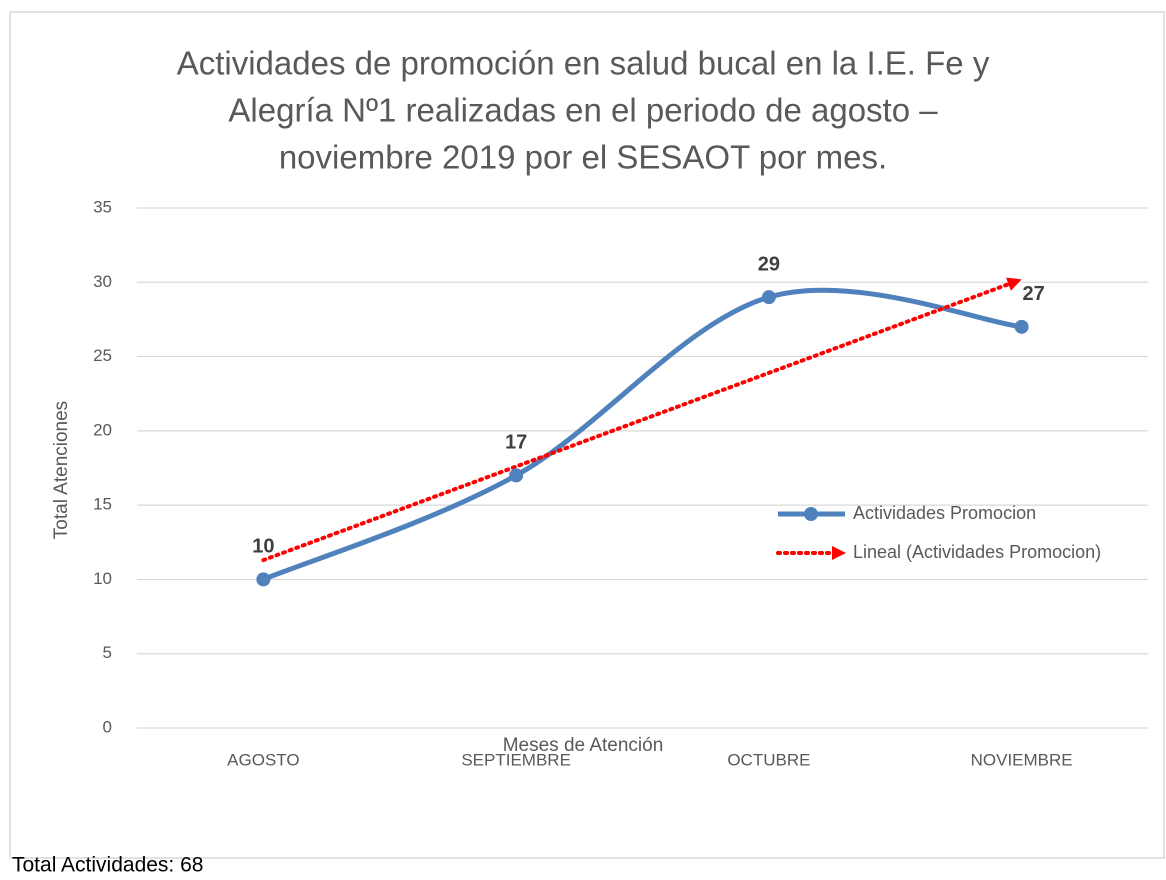 This screenshot has height=880, width=1166. I want to click on y-tick-label: 5, so click(107, 652).